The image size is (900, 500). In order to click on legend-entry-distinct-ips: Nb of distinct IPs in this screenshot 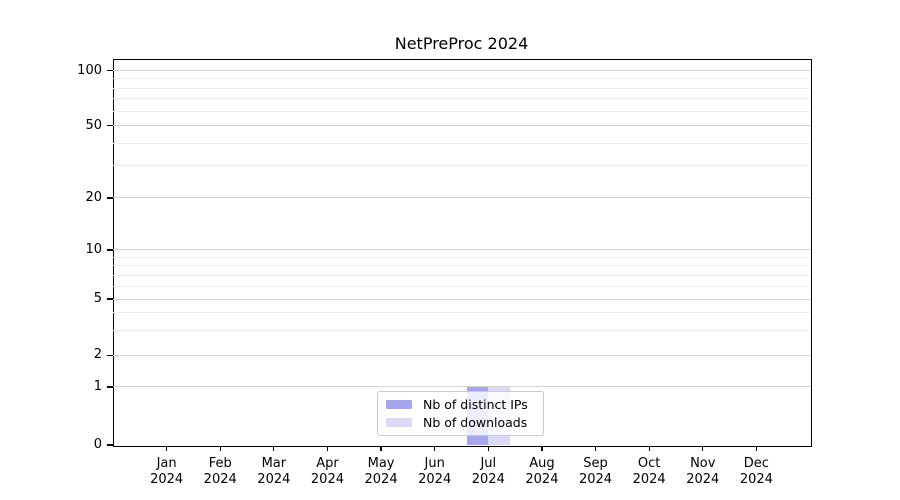, I will do `click(460, 404)`.